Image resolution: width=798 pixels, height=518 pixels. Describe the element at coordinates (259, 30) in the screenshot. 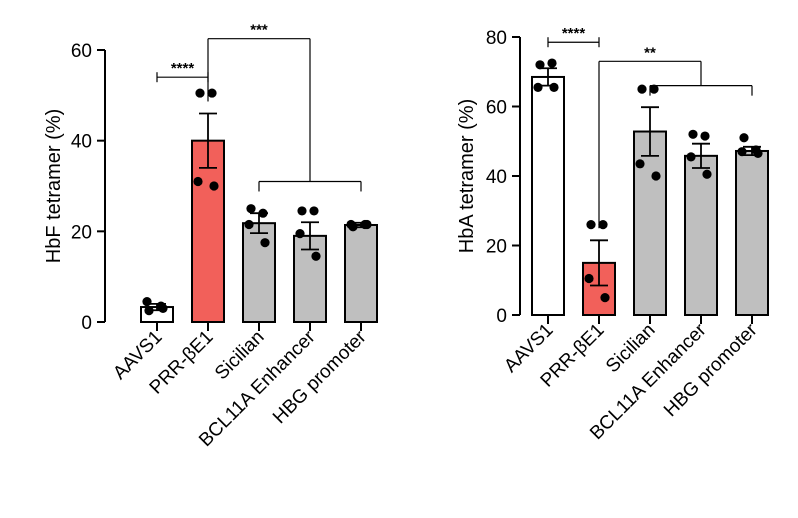

I see `significance-label: ***` at that location.